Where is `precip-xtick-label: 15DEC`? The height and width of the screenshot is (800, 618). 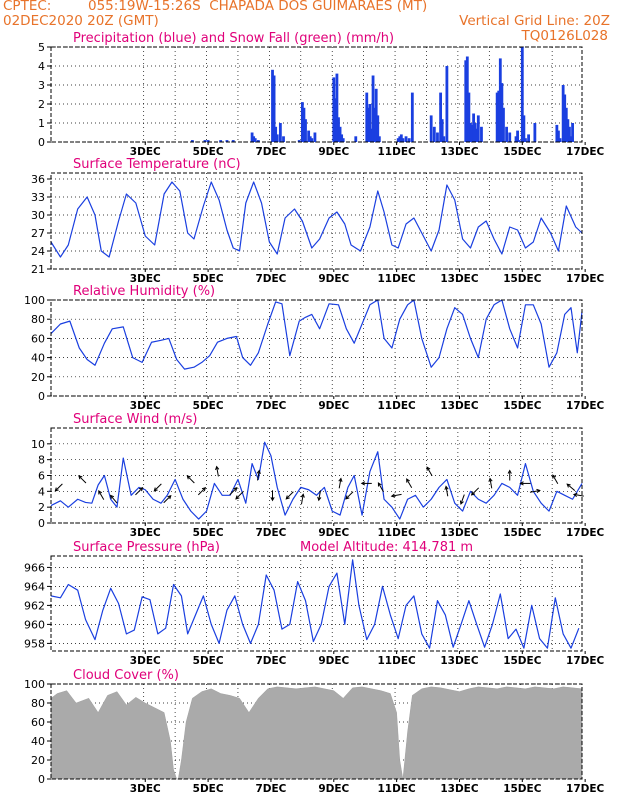 precip-xtick-label: 15DEC is located at coordinates (522, 152).